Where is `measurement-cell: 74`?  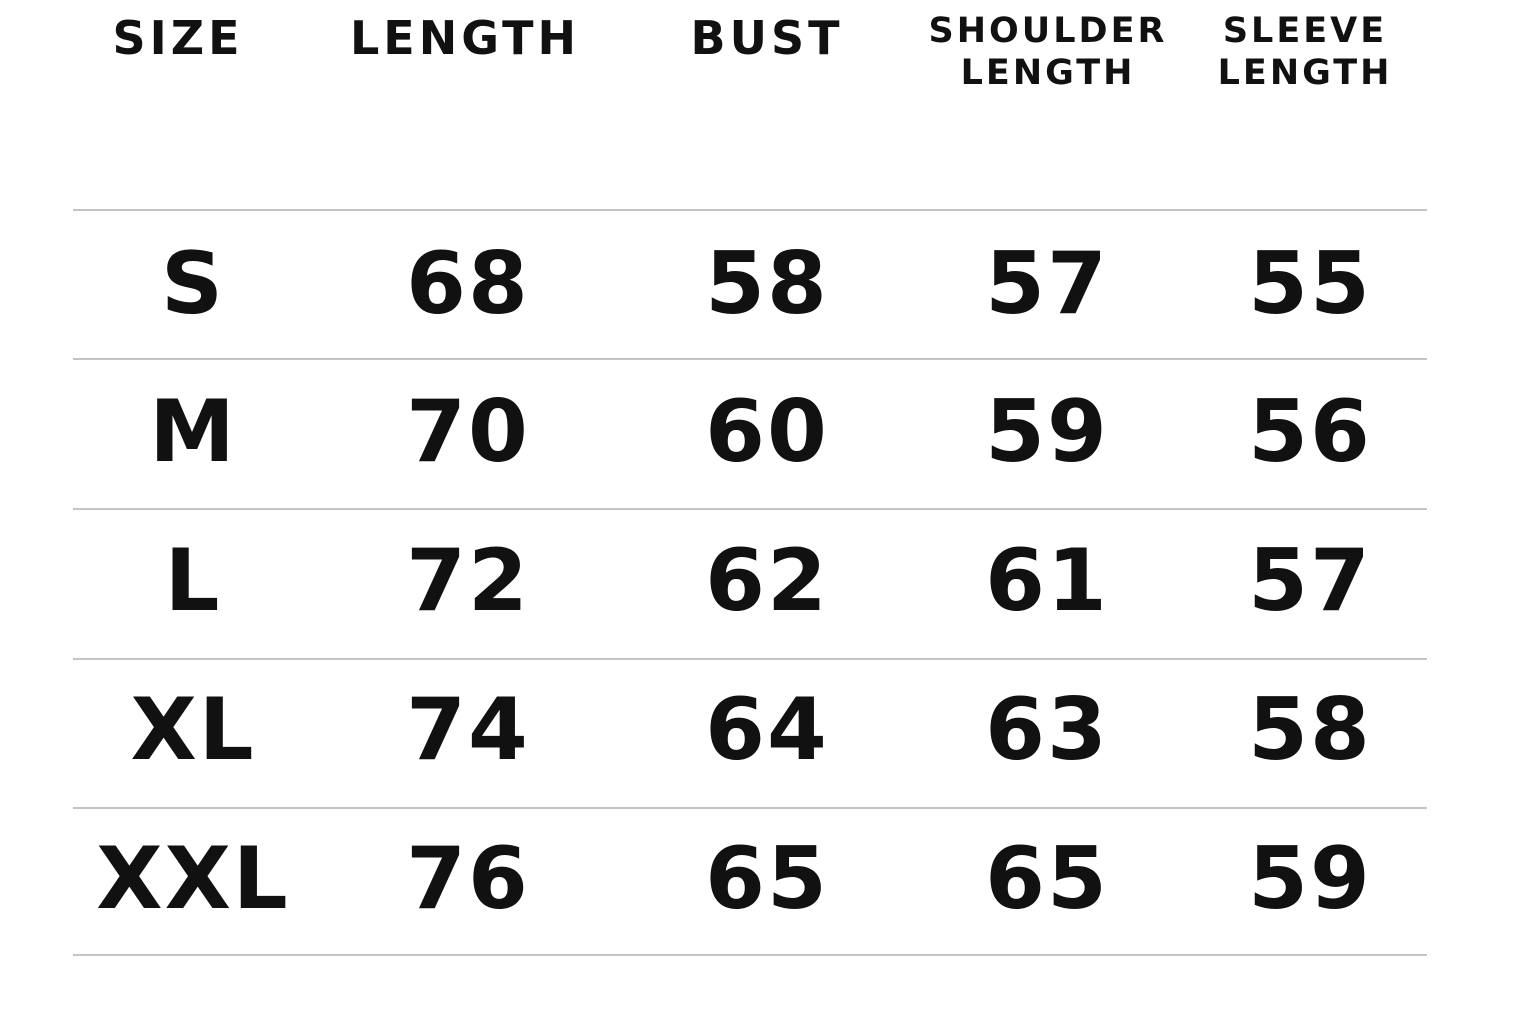 measurement-cell: 74 is located at coordinates (468, 730).